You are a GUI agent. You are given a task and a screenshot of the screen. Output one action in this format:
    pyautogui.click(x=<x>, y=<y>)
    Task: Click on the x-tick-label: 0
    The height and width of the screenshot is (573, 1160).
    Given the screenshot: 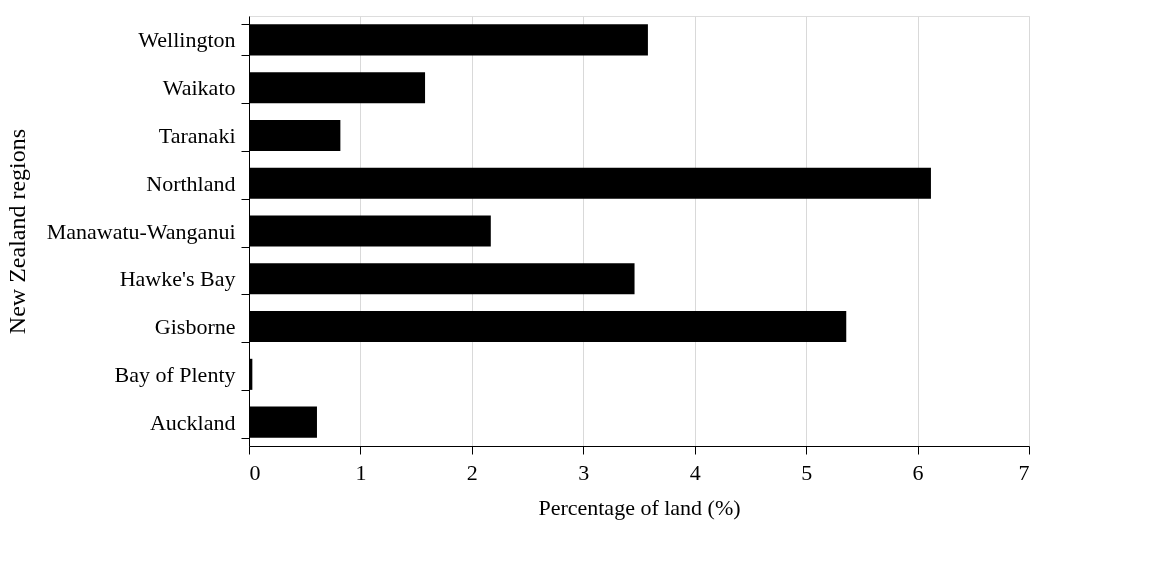 What is the action you would take?
    pyautogui.click(x=255, y=472)
    